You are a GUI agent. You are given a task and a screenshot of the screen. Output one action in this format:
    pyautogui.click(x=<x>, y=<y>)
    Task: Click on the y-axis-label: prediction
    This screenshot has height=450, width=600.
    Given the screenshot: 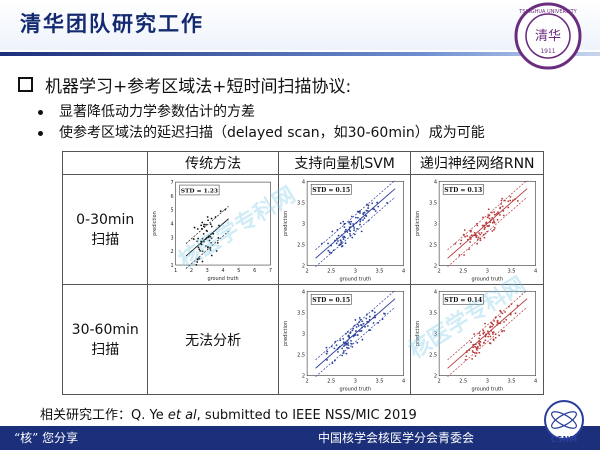 What is the action you would take?
    pyautogui.click(x=418, y=333)
    